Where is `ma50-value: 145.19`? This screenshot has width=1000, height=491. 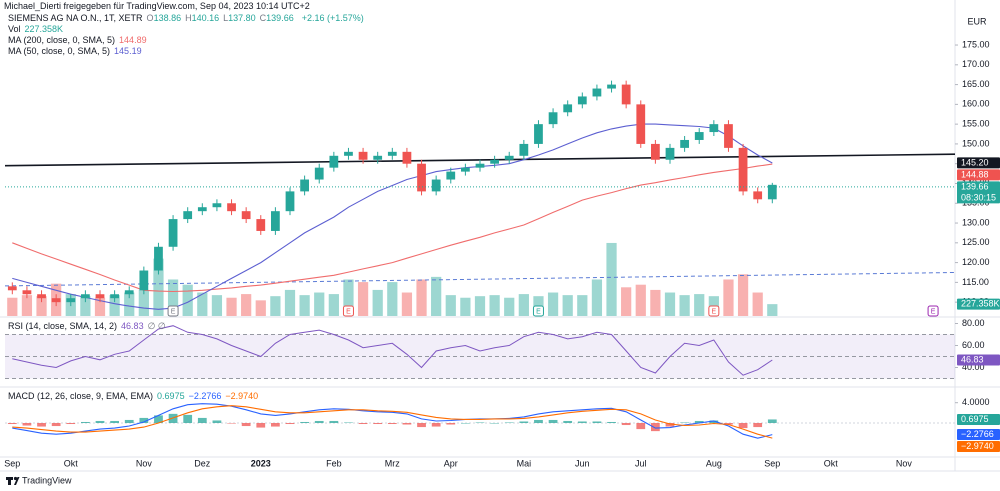
ma50-value: 145.19 is located at coordinates (128, 51).